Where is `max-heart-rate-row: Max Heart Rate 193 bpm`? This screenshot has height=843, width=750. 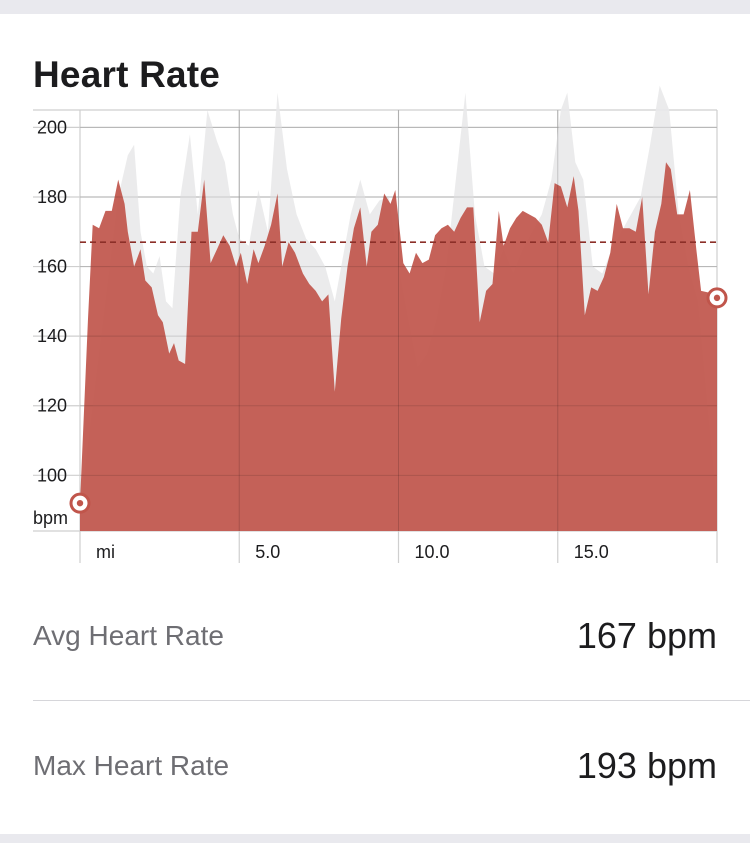 max-heart-rate-row: Max Heart Rate 193 bpm is located at coordinates (375, 766).